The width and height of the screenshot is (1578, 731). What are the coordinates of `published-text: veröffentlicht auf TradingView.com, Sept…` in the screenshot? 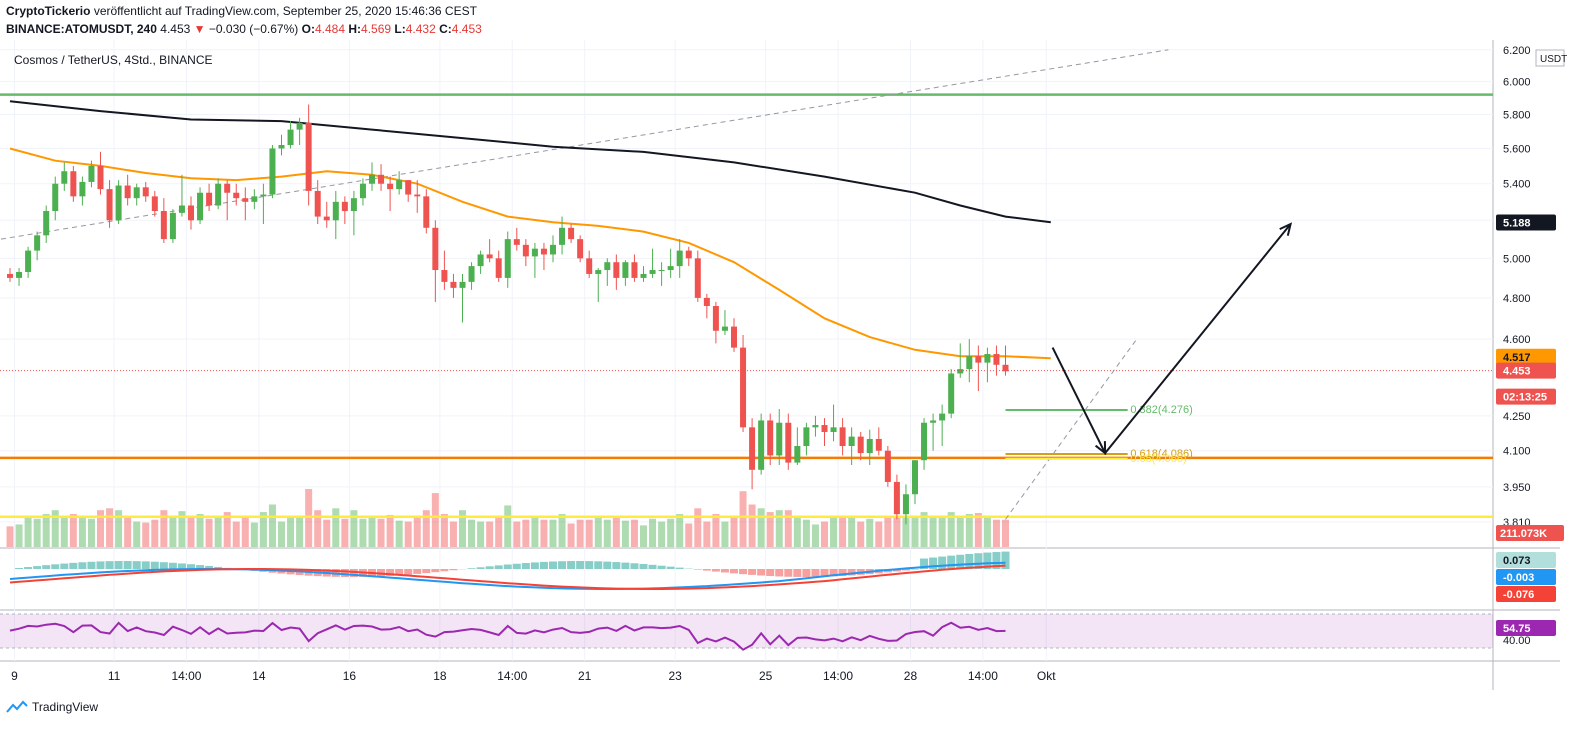 It's located at (285, 11).